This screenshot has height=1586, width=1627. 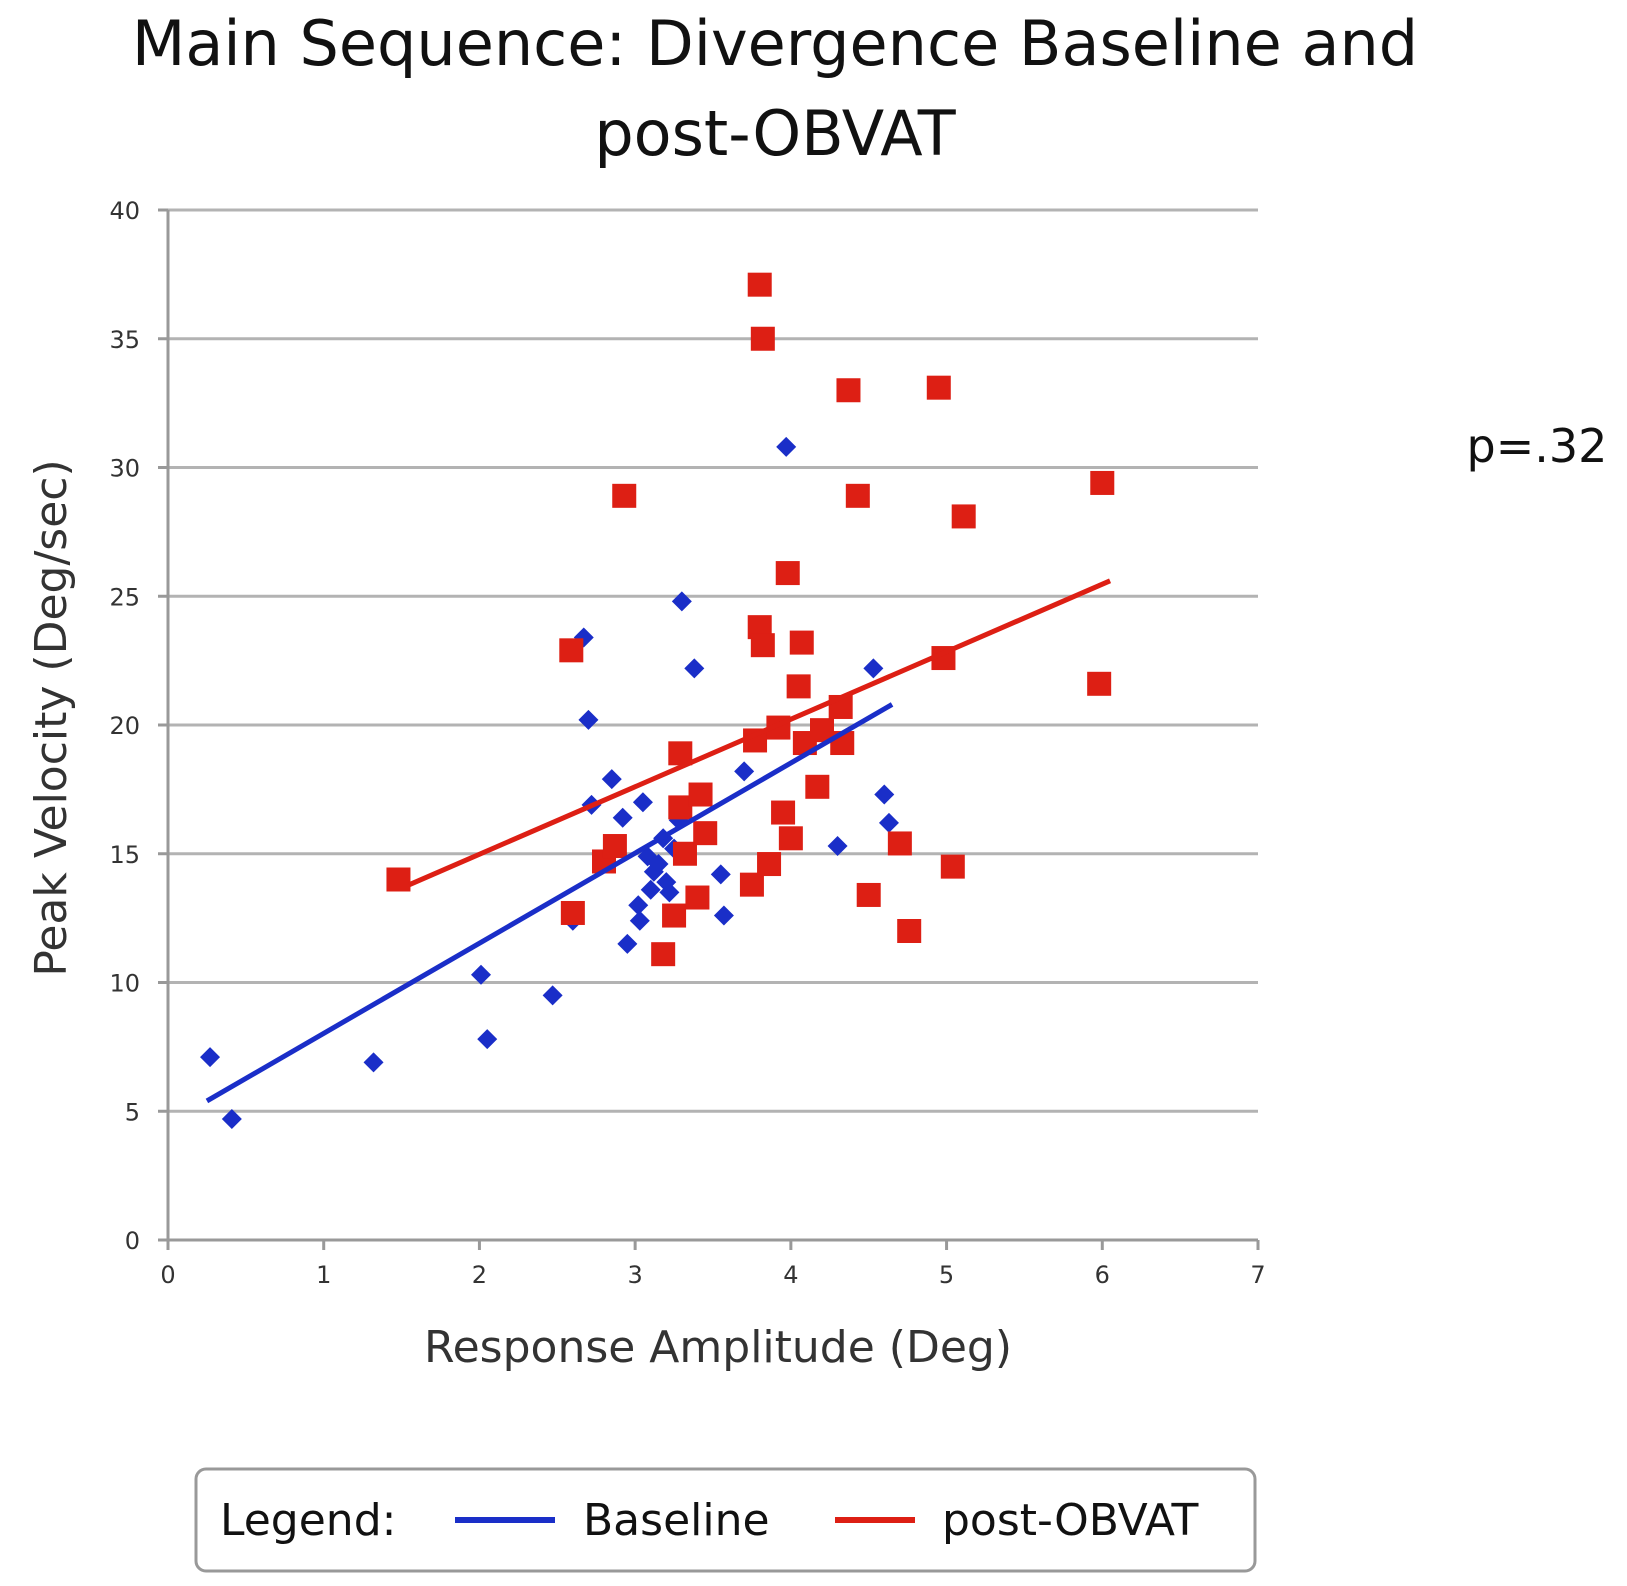 What do you see at coordinates (124, 211) in the screenshot?
I see `y-tick-label: 40` at bounding box center [124, 211].